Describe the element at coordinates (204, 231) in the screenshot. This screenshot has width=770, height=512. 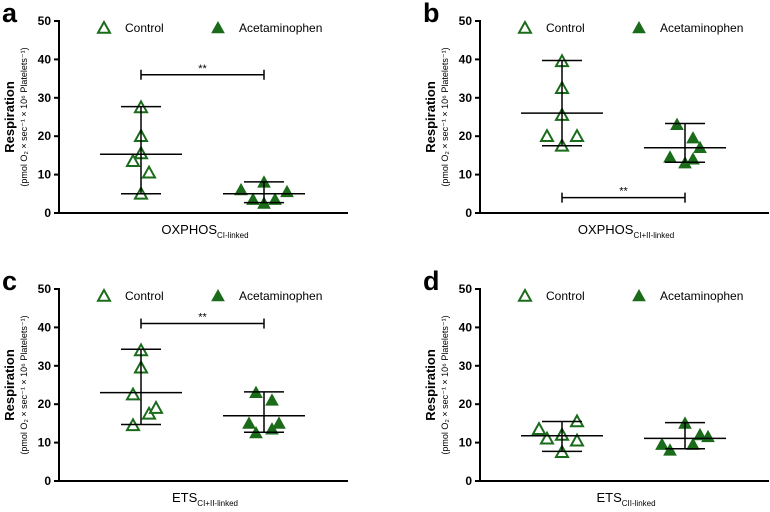
I see `x-axis-label: OXPHOSCI-linked` at that location.